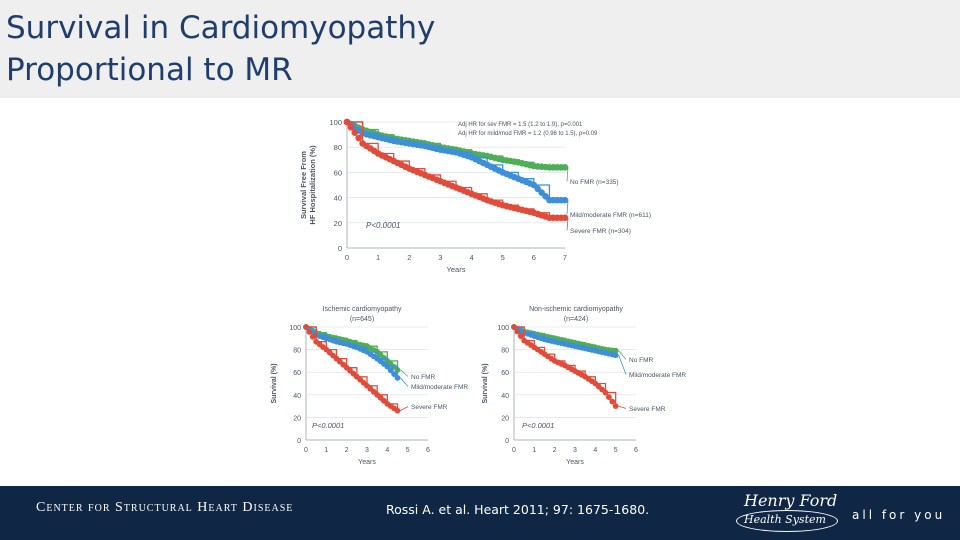 The image size is (960, 540). I want to click on panel-subtitle: (n=645), so click(362, 319).